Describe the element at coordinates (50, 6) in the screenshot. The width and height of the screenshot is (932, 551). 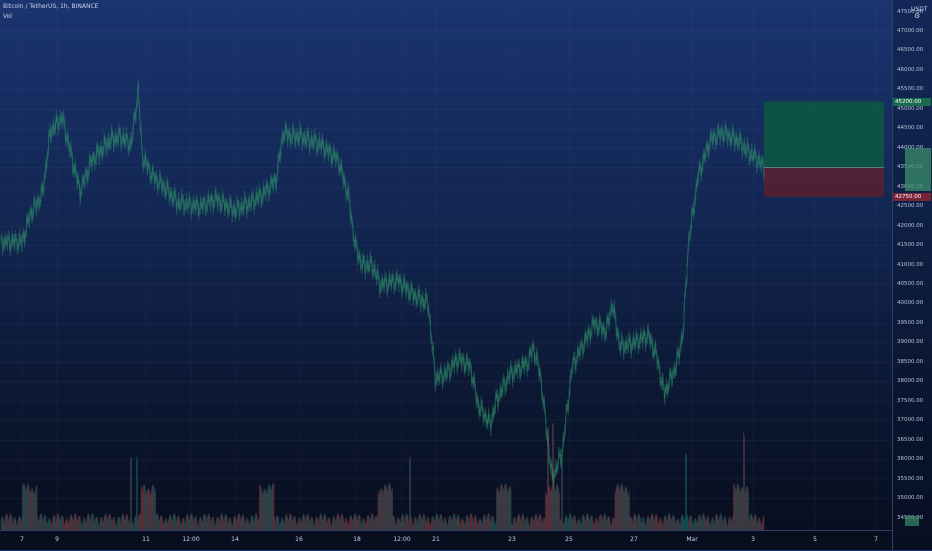
I see `symbol-legend: Bitcoin / TetherUS, 1h, BINANCE` at that location.